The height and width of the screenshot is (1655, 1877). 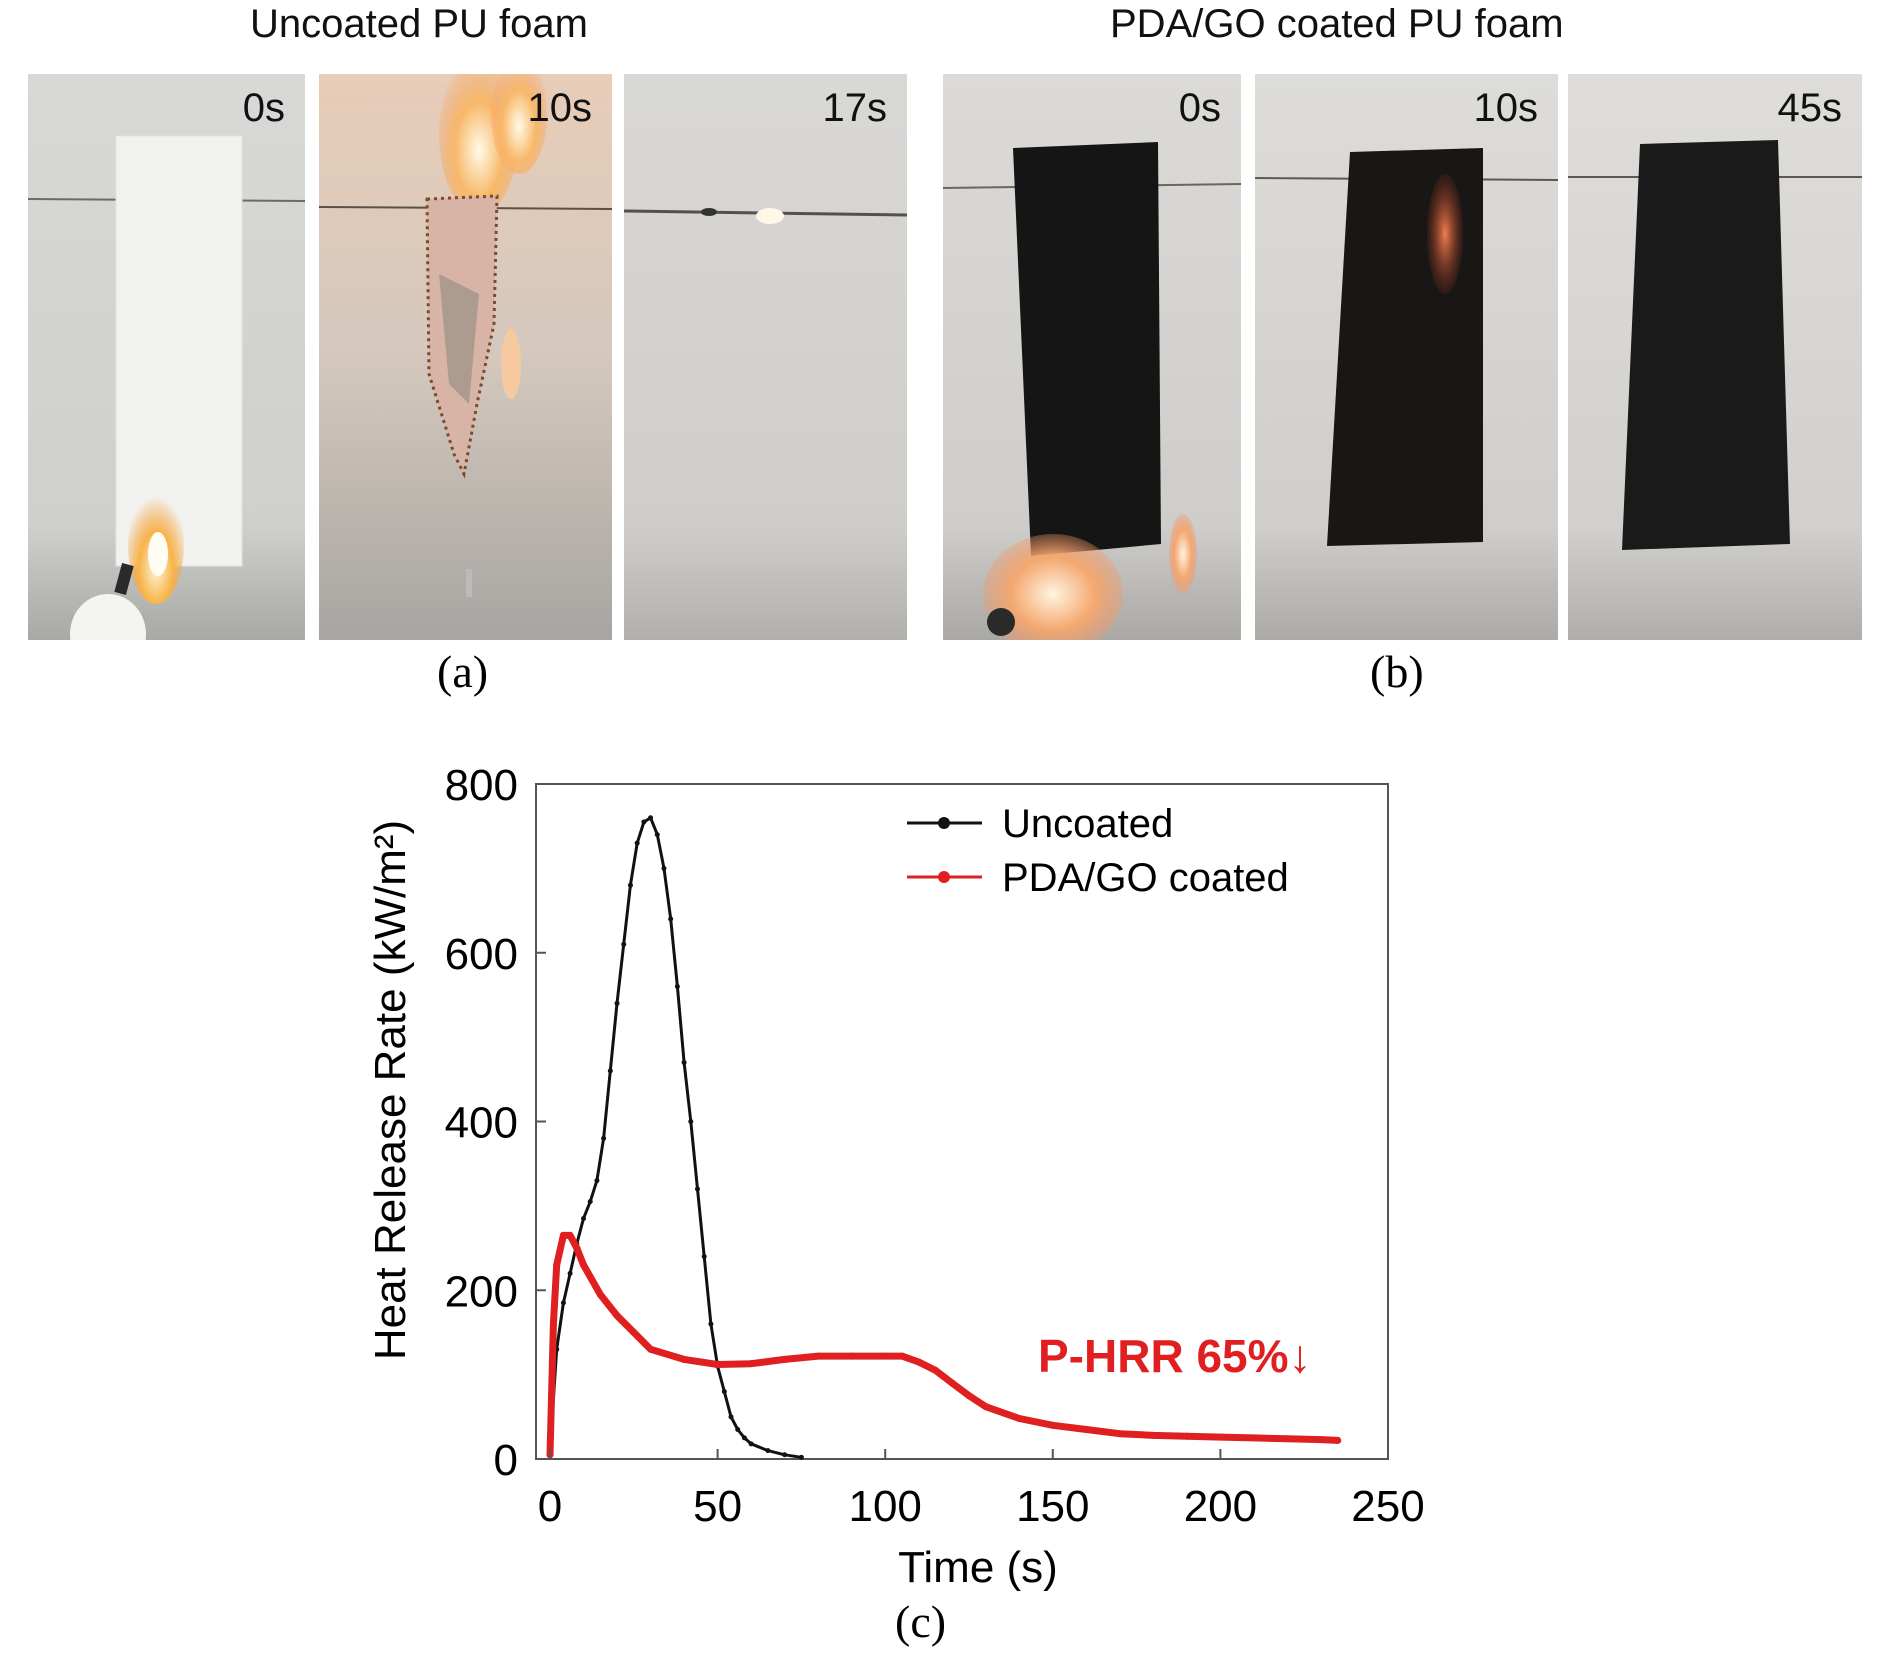 I want to click on x-tick-label: 200, so click(x=1220, y=1506).